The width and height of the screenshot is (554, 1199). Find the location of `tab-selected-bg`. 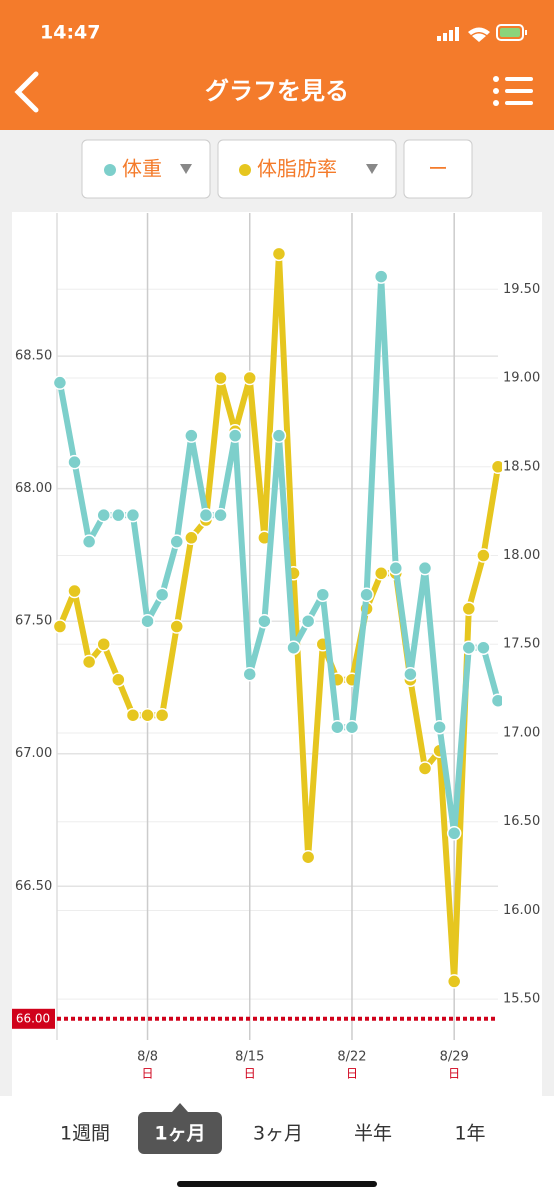

tab-selected-bg is located at coordinates (180, 1133).